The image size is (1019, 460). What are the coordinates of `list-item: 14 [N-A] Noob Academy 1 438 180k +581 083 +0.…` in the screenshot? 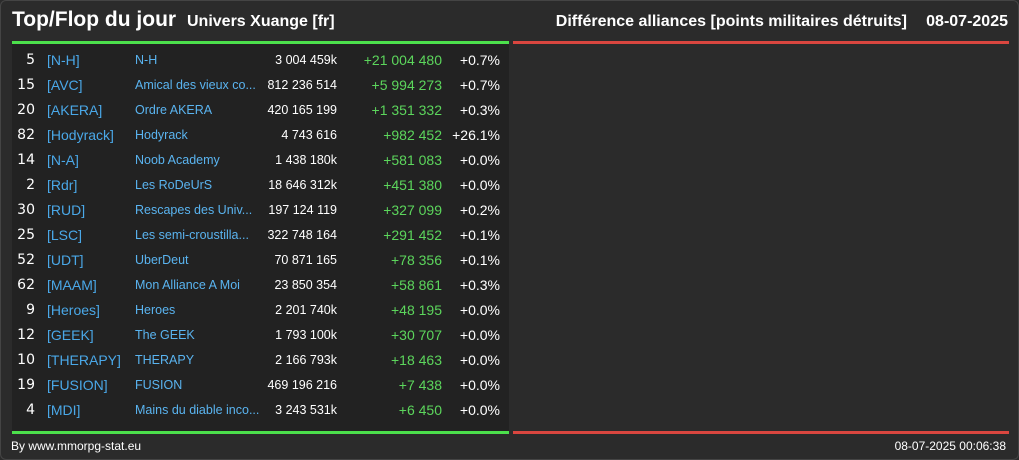 It's located at (260, 160).